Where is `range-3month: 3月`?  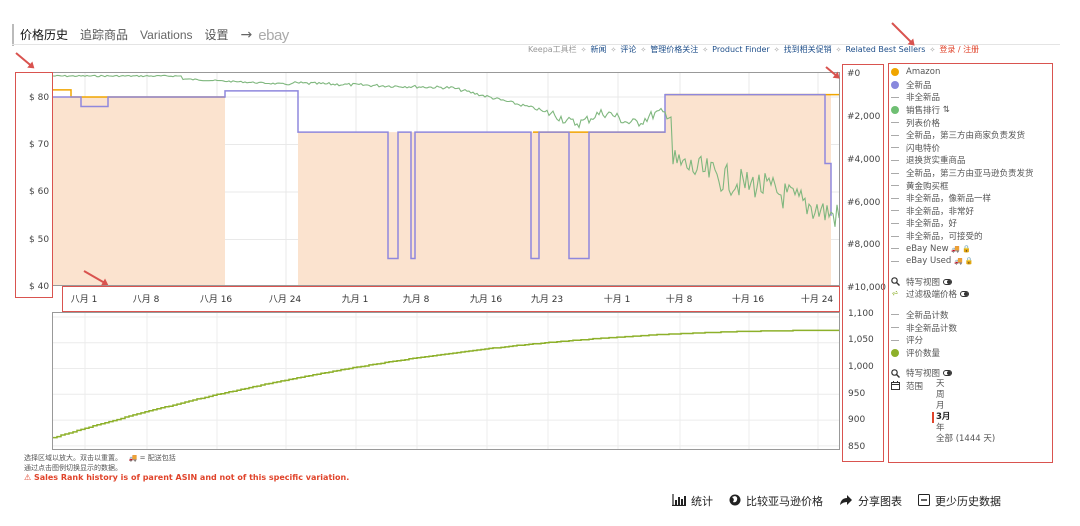 range-3month: 3月 is located at coordinates (992, 418).